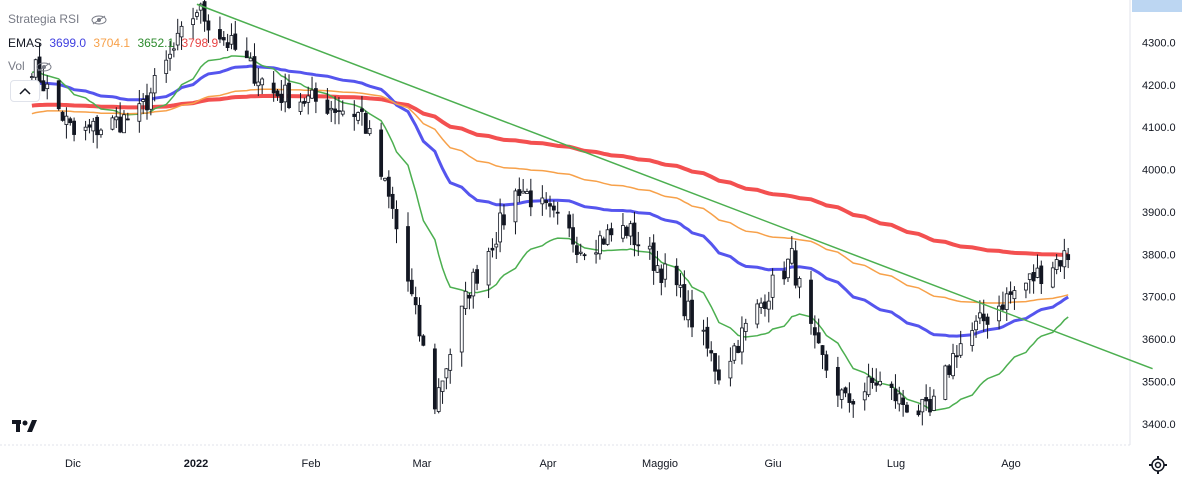  I want to click on strategy-title: Strategia RSI, so click(44, 19).